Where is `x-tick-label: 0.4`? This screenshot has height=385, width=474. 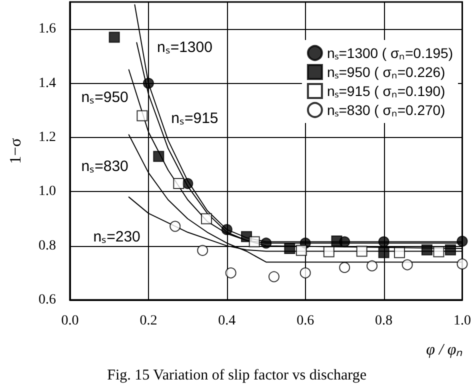 x-tick-label: 0.4 is located at coordinates (227, 321).